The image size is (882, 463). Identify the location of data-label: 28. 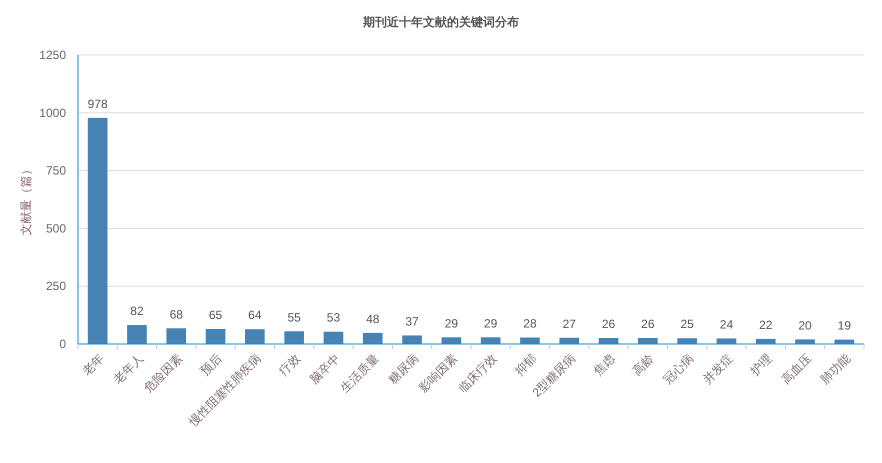
(530, 323).